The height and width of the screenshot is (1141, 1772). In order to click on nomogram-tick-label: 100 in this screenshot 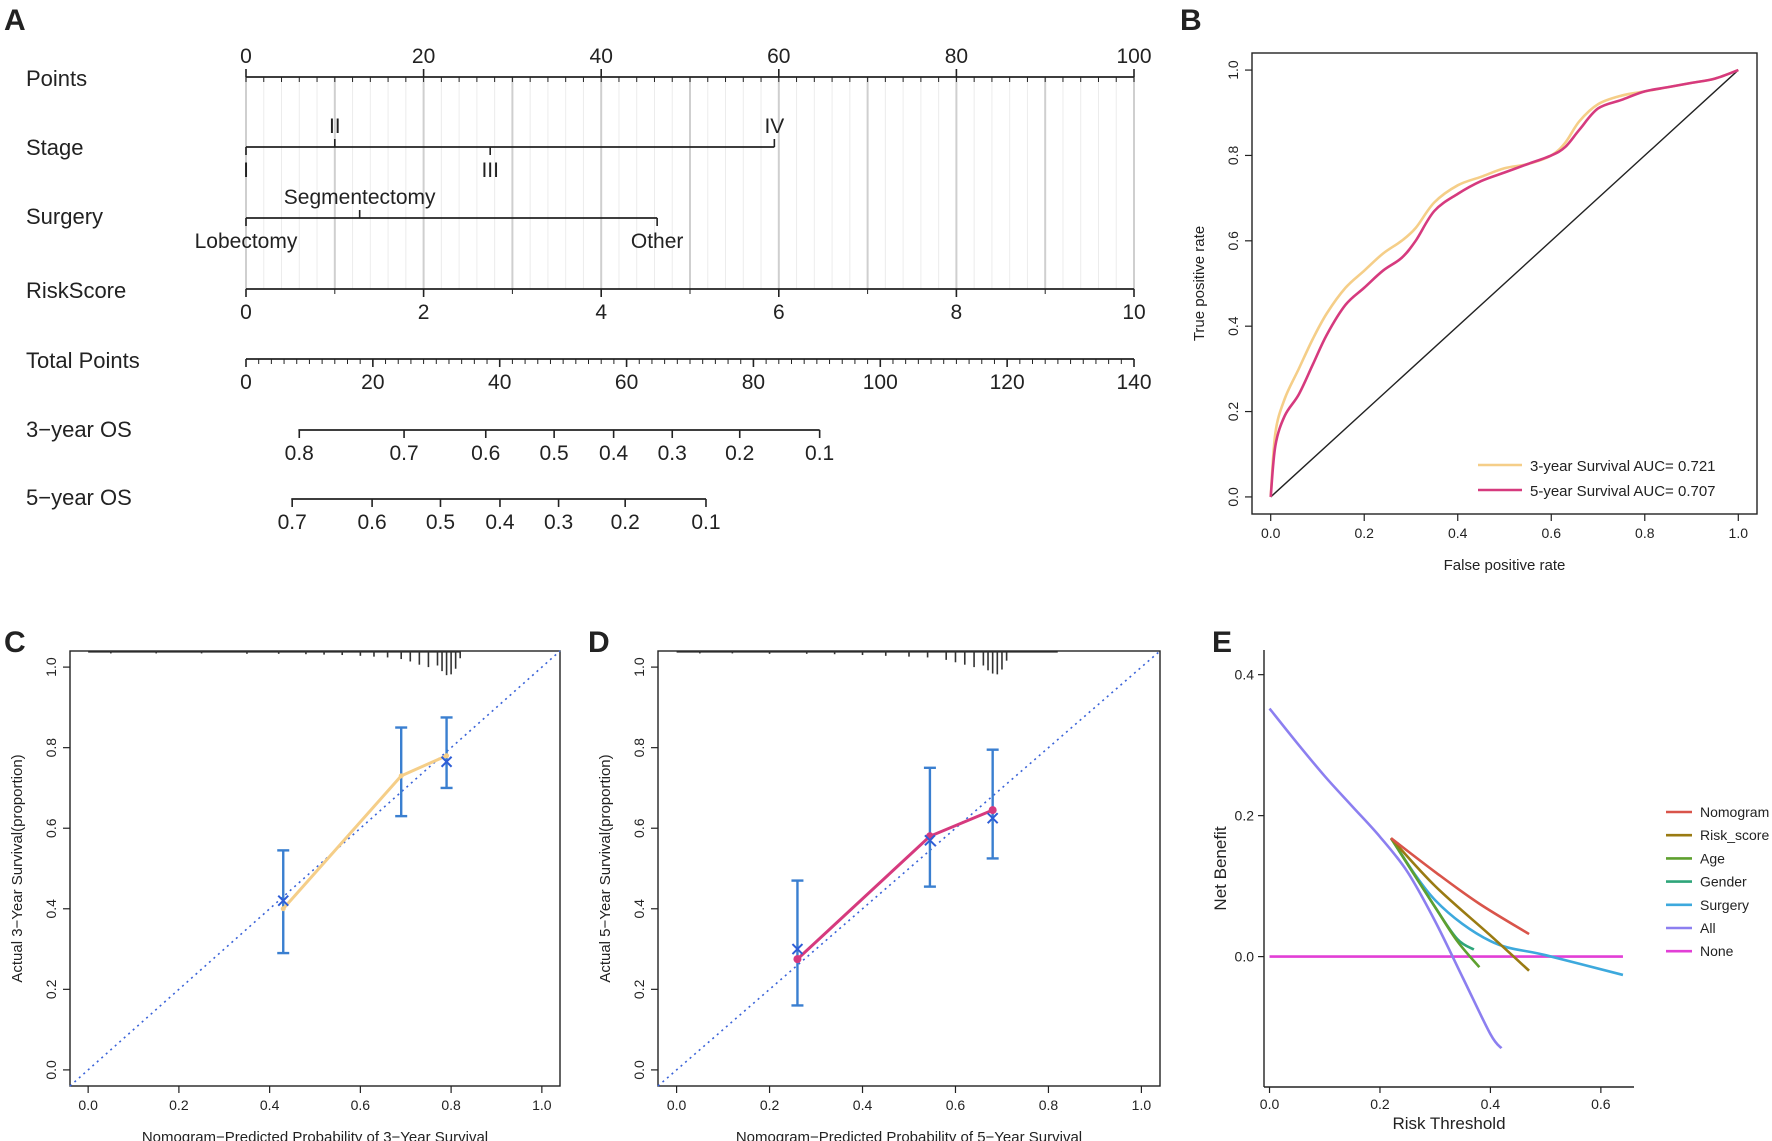, I will do `click(1133, 56)`.